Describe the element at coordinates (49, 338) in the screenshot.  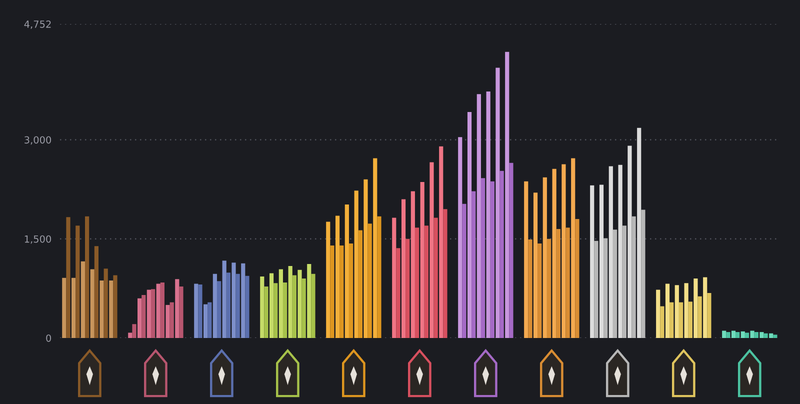
I see `y-tick-label: 0` at that location.